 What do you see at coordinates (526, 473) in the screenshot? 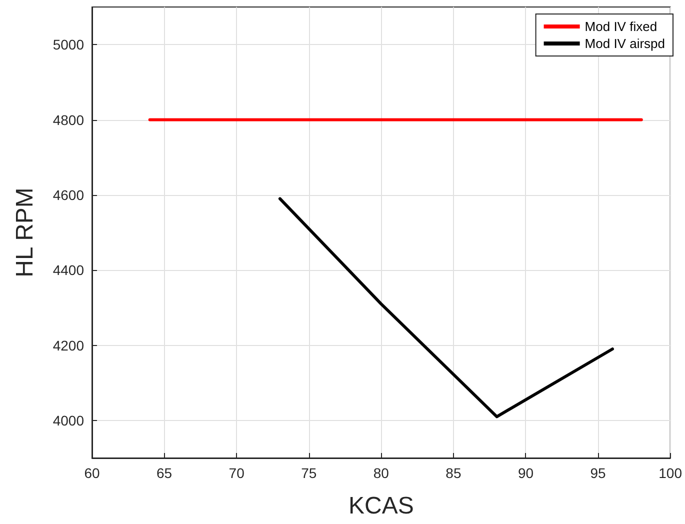
I see `x-tick-label: 90` at bounding box center [526, 473].